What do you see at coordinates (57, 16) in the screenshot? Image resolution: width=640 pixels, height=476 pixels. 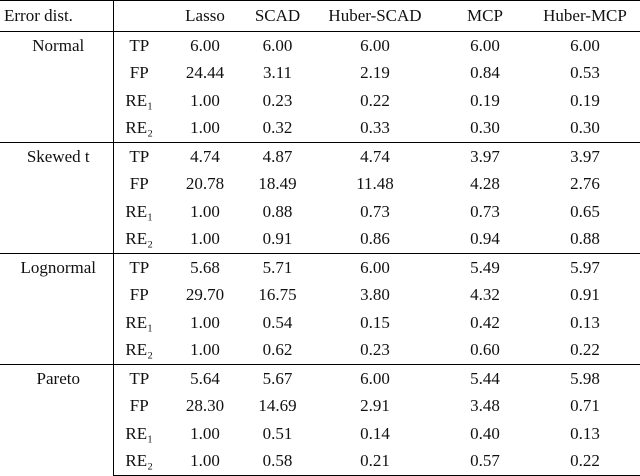 I see `column-header: Error dist.` at bounding box center [57, 16].